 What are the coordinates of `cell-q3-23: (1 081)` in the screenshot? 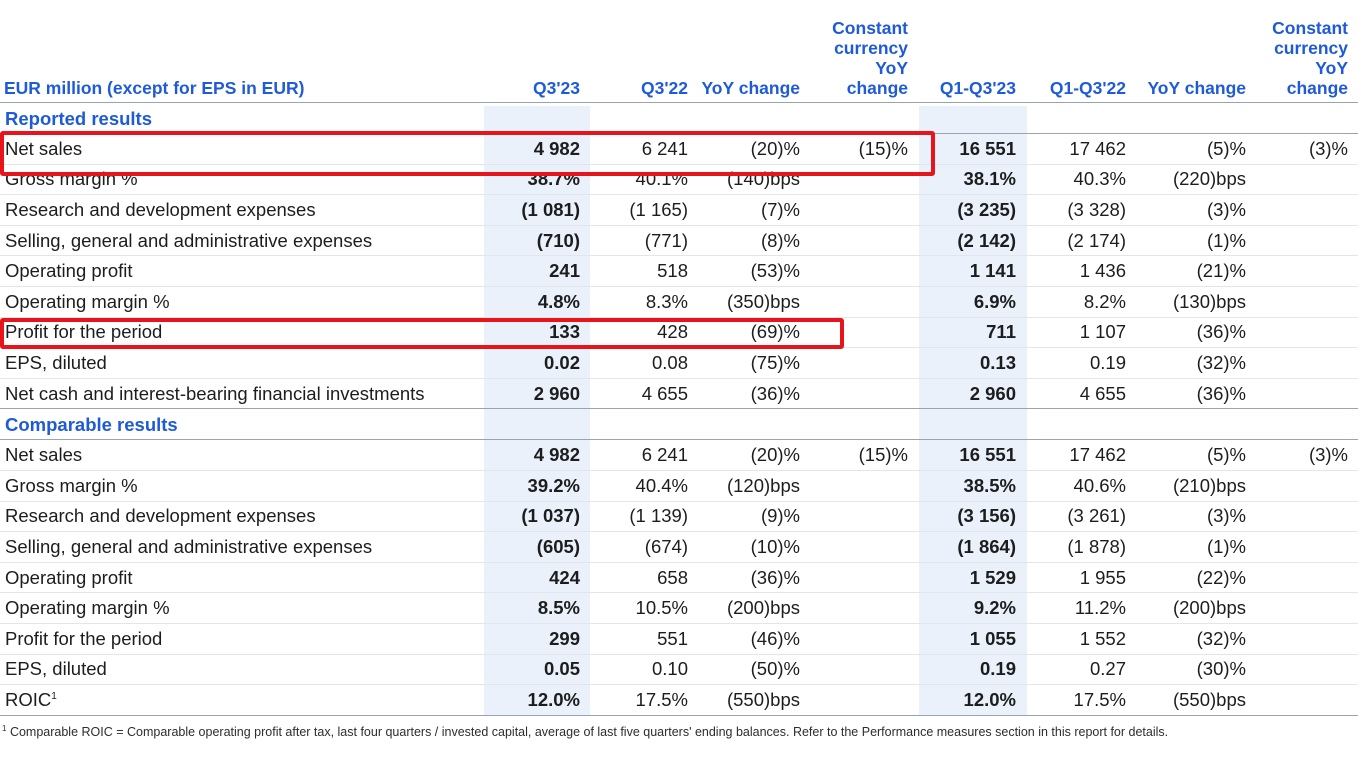 It's located at (537, 210).